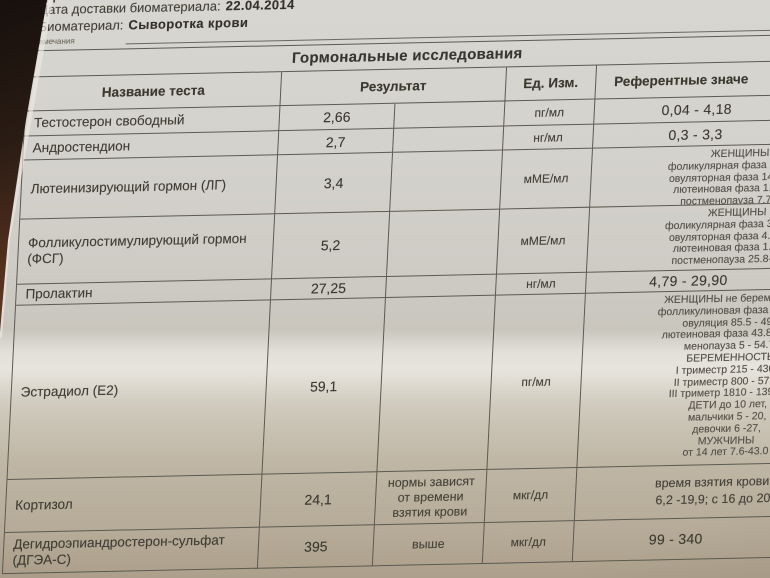  I want to click on reference-line: постменопауза 25.8-134.8, so click(720, 260).